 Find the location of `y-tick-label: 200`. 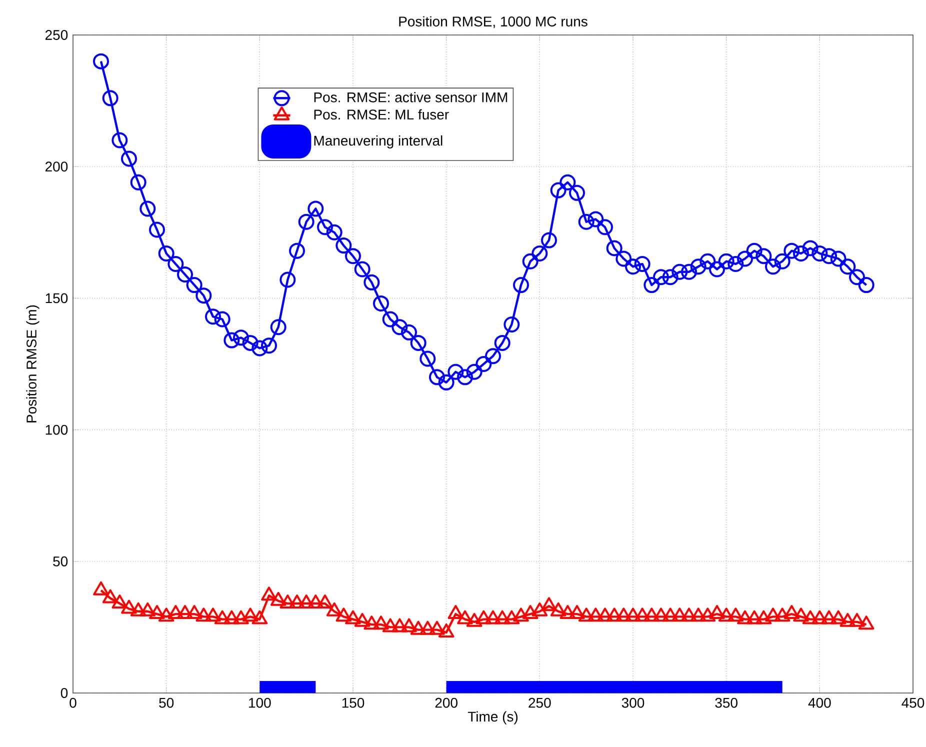

y-tick-label: 200 is located at coordinates (56, 167).